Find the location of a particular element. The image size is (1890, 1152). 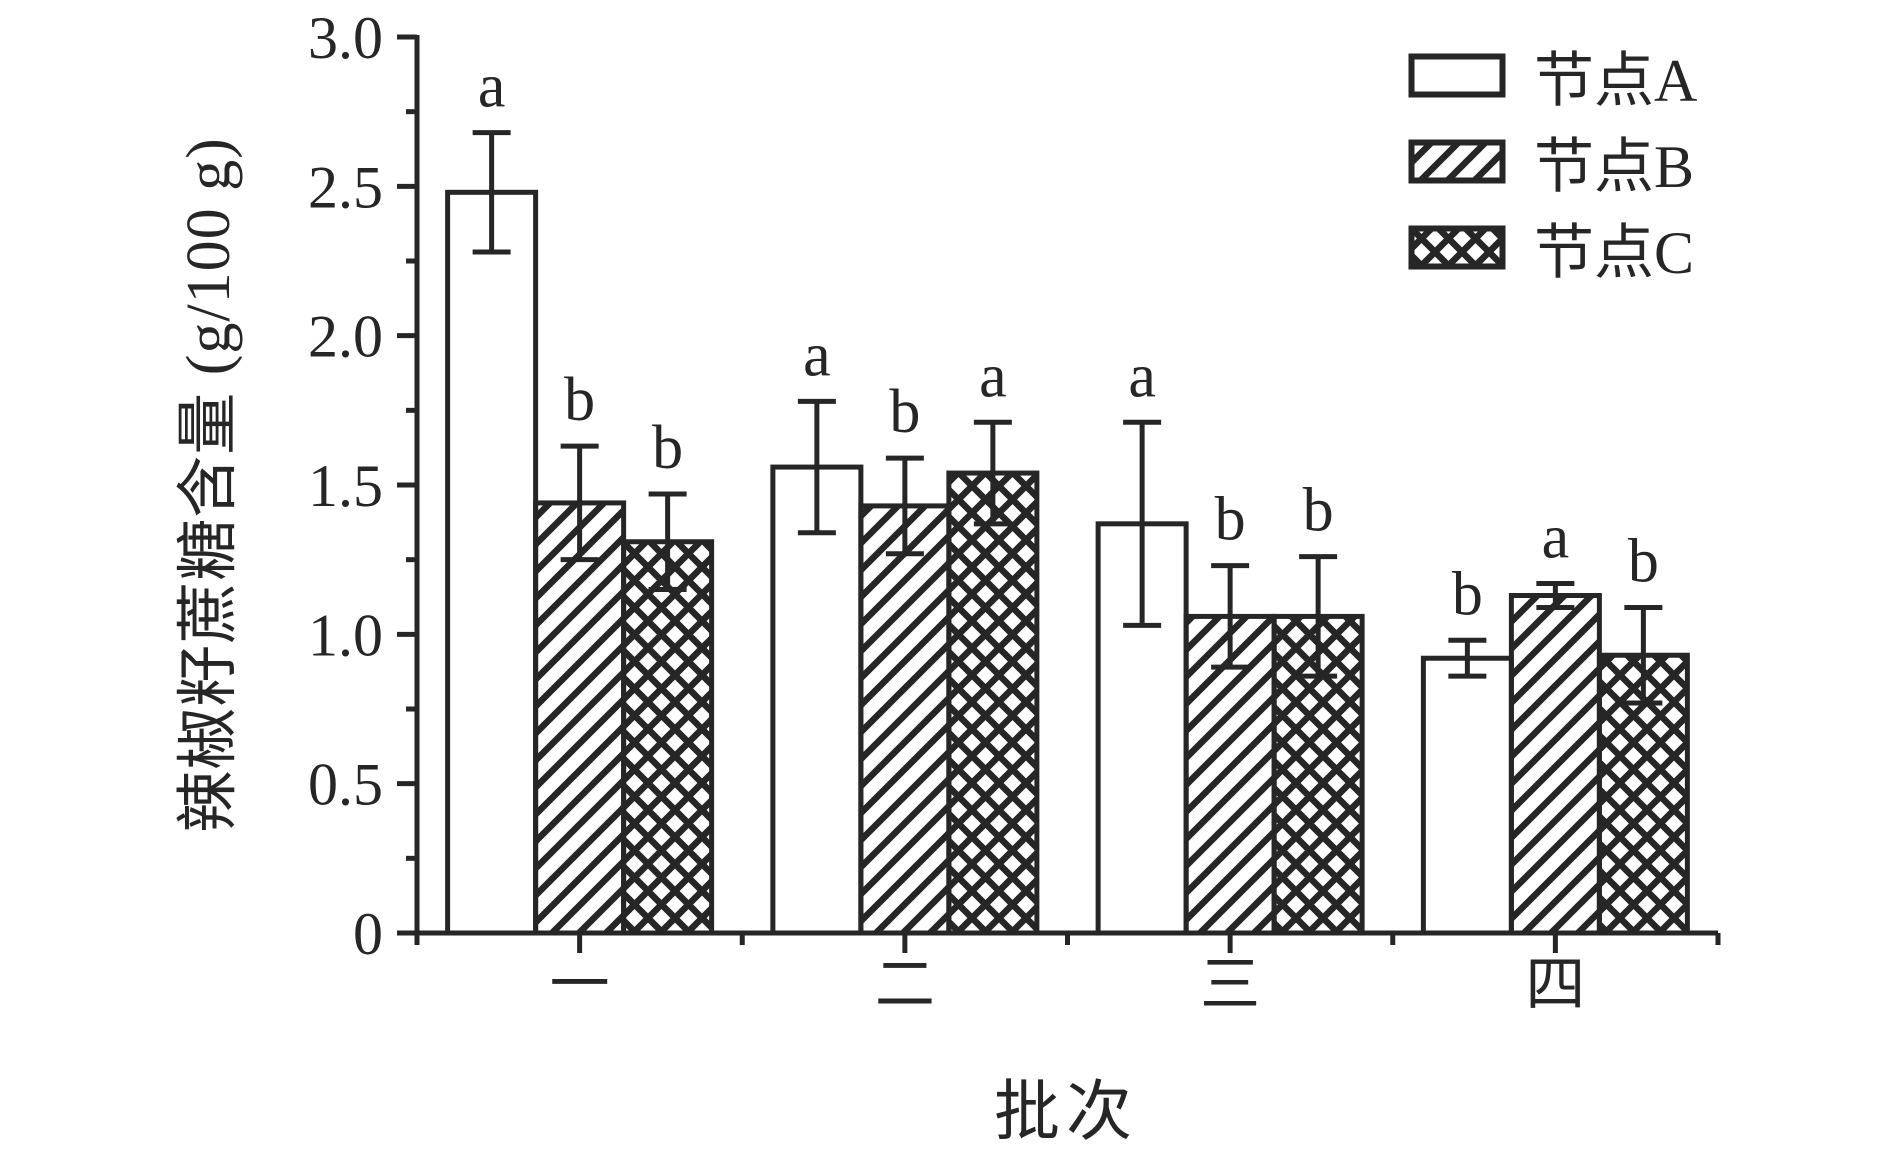

y-tick-label: 2.0 is located at coordinates (345, 337).